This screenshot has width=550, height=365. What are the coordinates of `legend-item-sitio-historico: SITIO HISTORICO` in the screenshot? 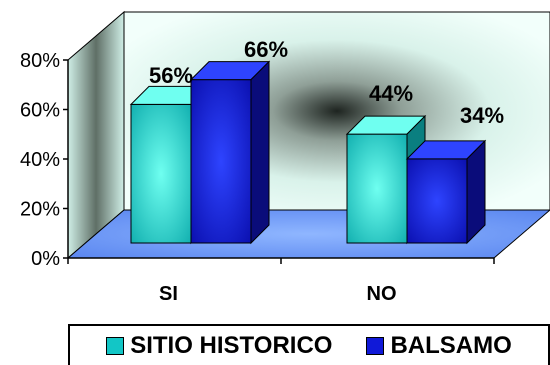 It's located at (219, 346).